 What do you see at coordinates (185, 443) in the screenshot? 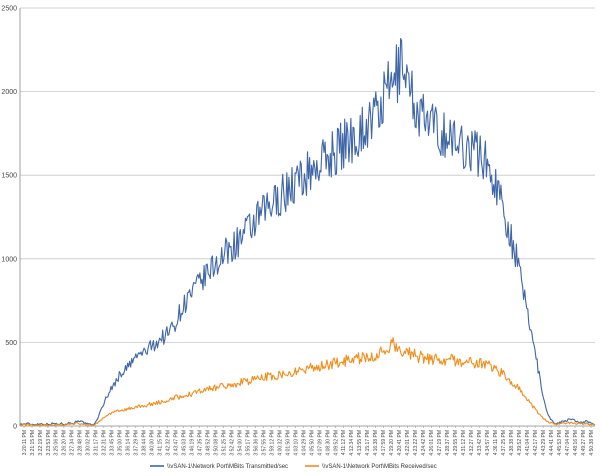
I see `x-tick-label: 3:45:03 PM` at bounding box center [185, 443].